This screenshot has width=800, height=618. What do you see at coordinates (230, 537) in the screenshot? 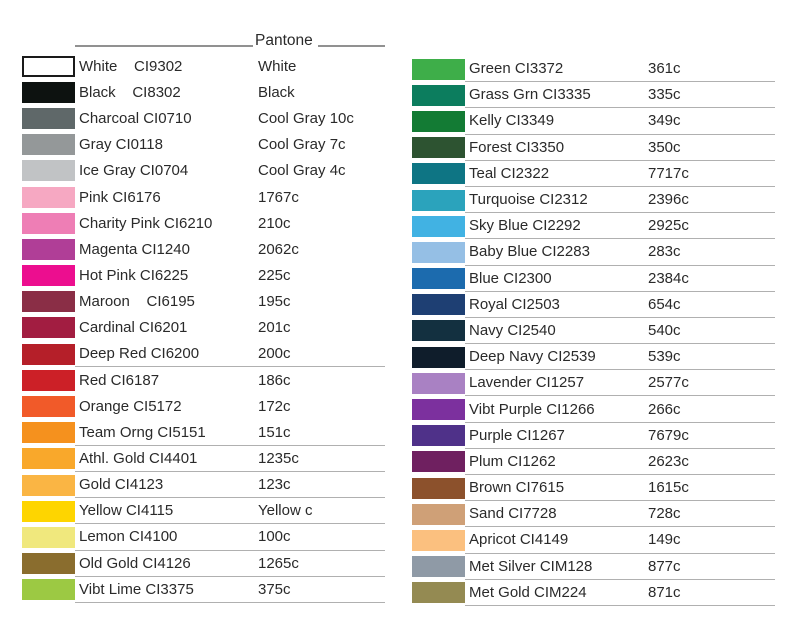
I see `color-row-content: Lemon CI4100 100c` at bounding box center [230, 537].